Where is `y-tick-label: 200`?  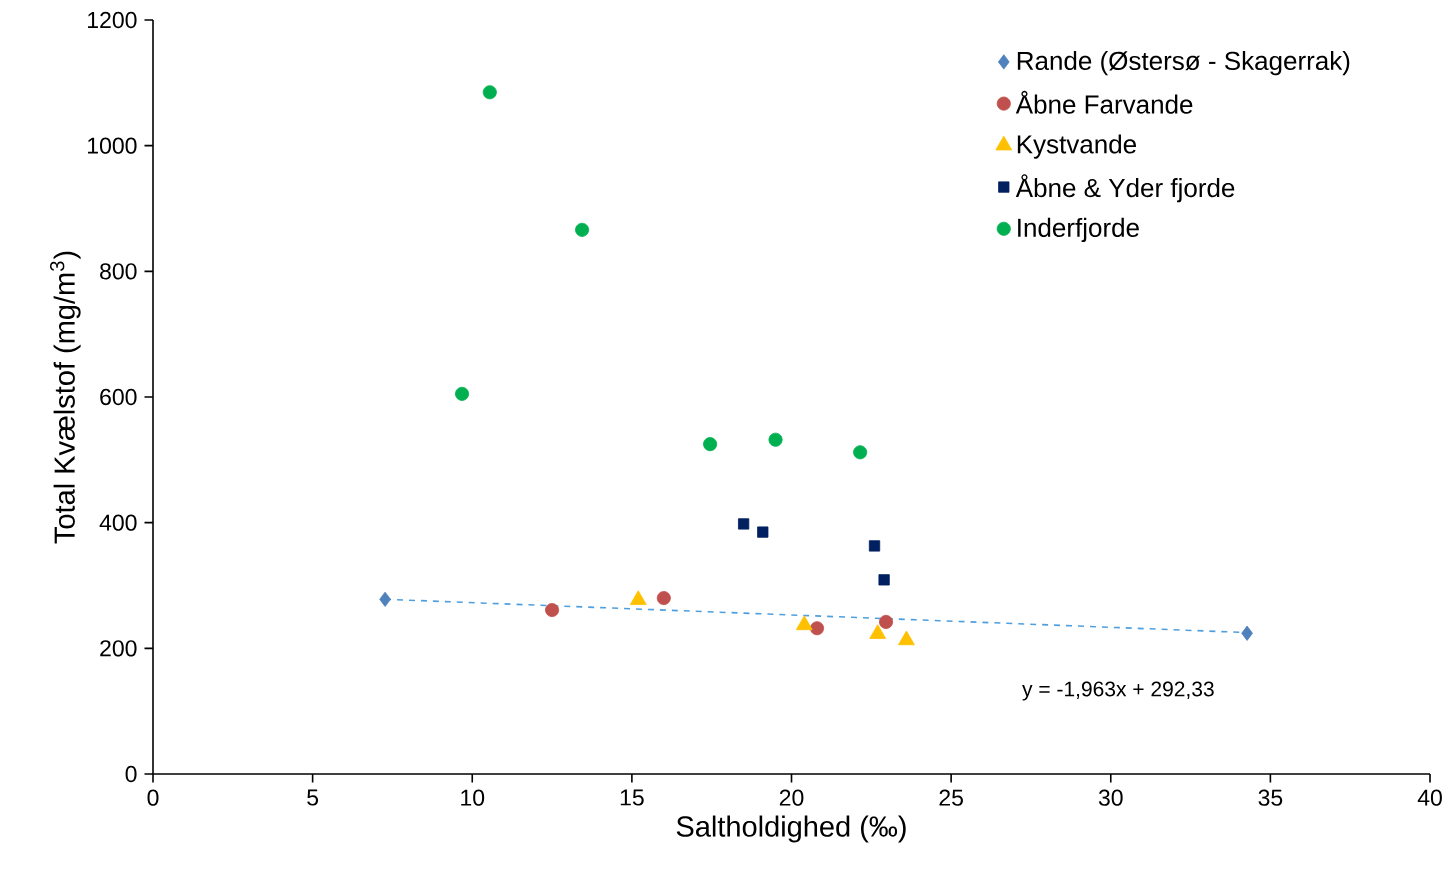 y-tick-label: 200 is located at coordinates (118, 648).